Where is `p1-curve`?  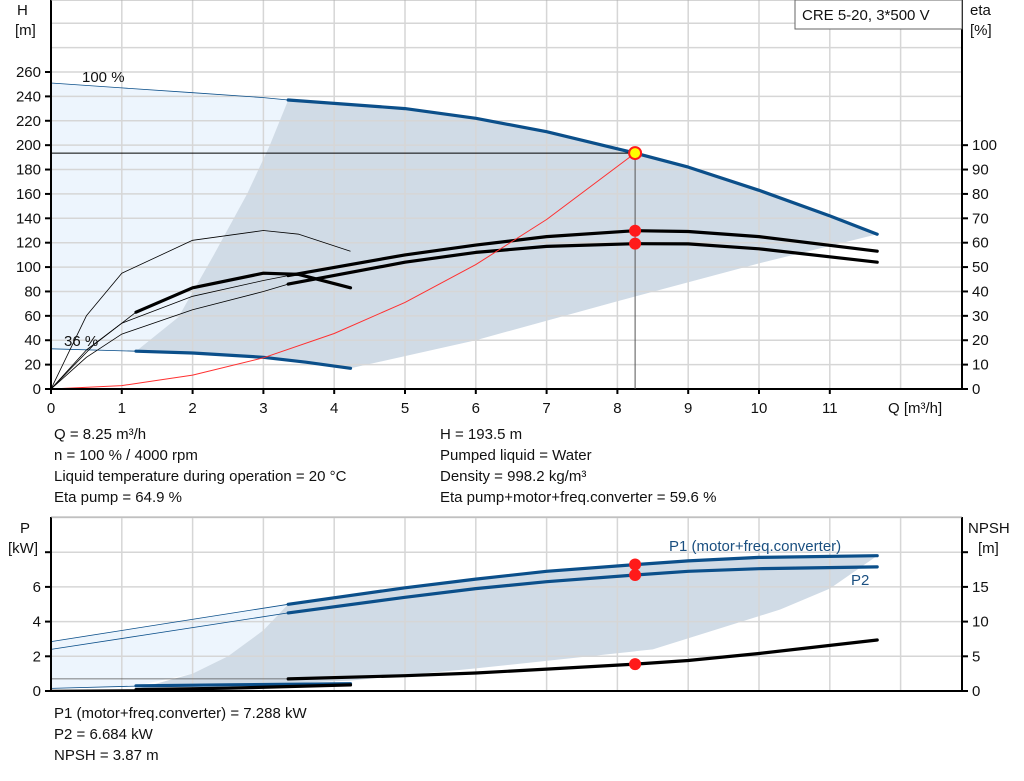 p1-curve is located at coordinates (582, 580).